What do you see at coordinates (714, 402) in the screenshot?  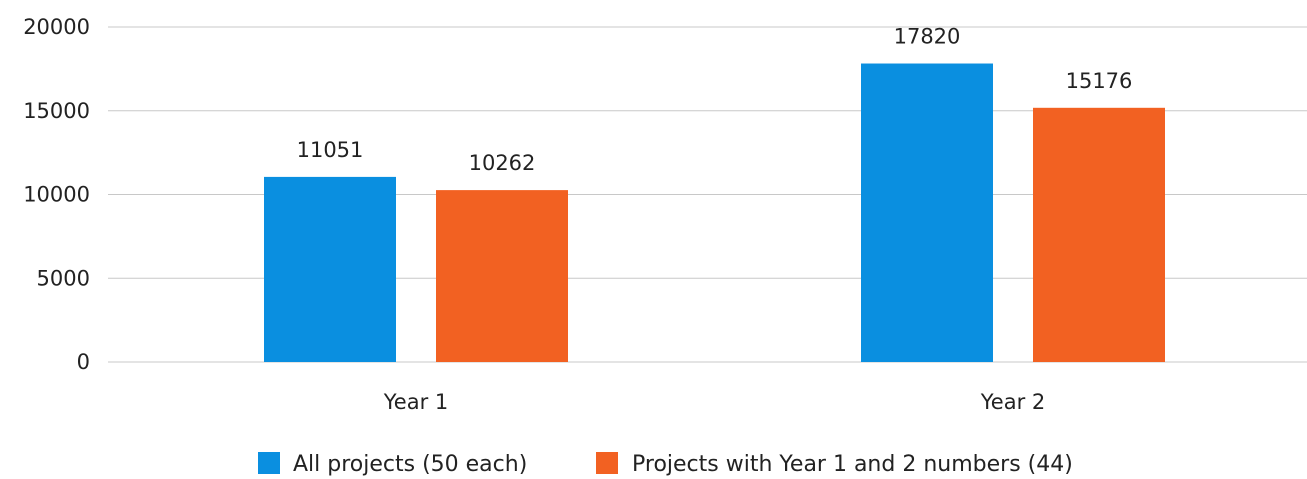 I see `x-axis-ticks: Year 1 Year 2` at bounding box center [714, 402].